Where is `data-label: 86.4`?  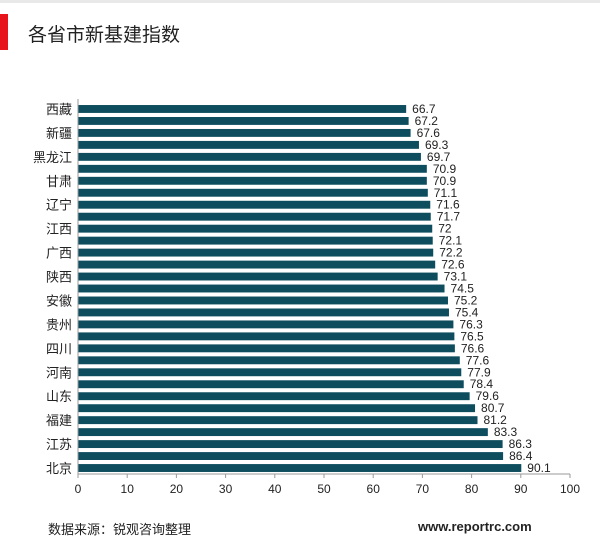
data-label: 86.4 is located at coordinates (521, 456).